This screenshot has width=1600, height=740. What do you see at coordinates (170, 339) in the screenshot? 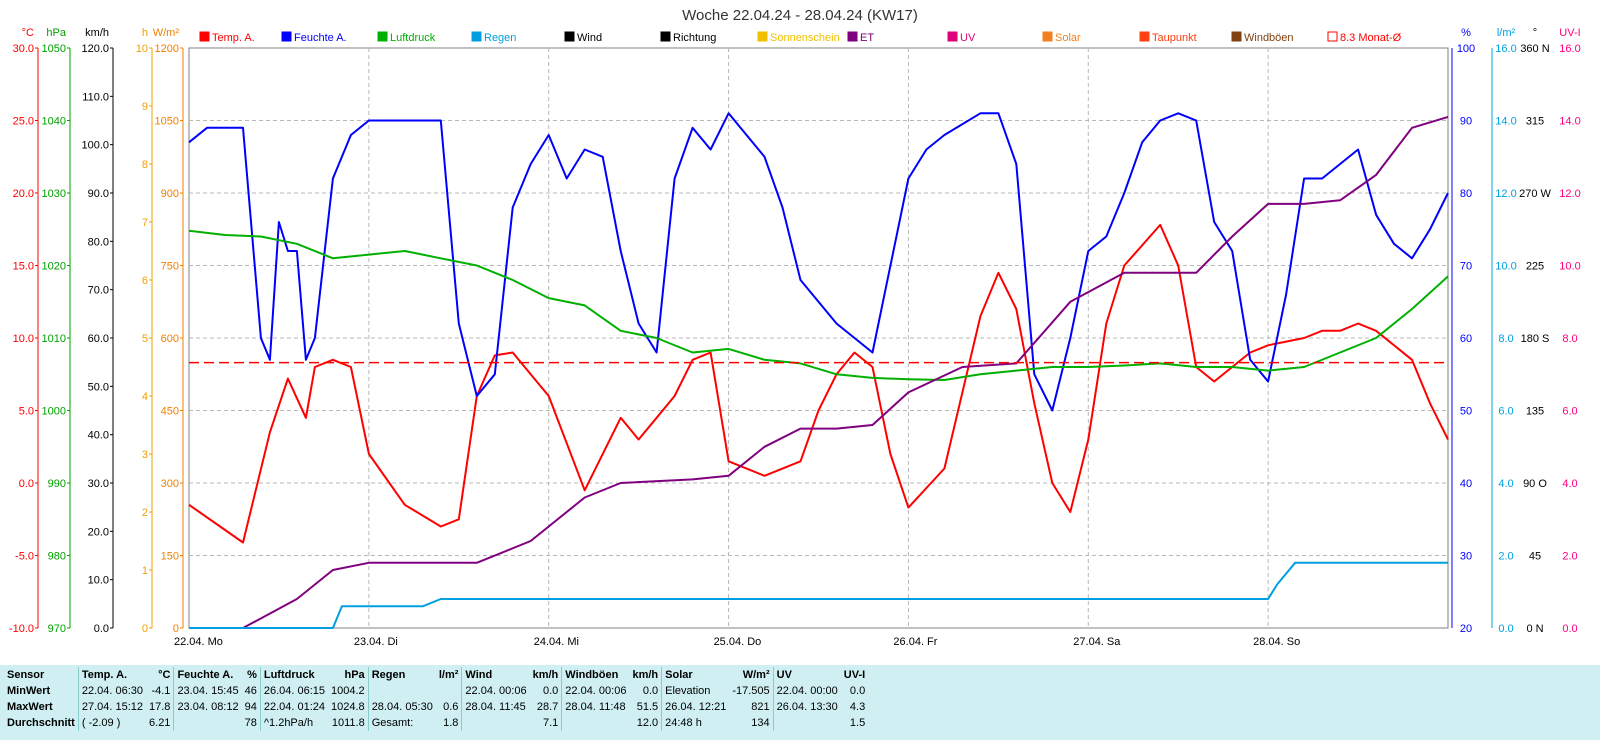
I see `left-axis-tick-label: 600` at bounding box center [170, 339].